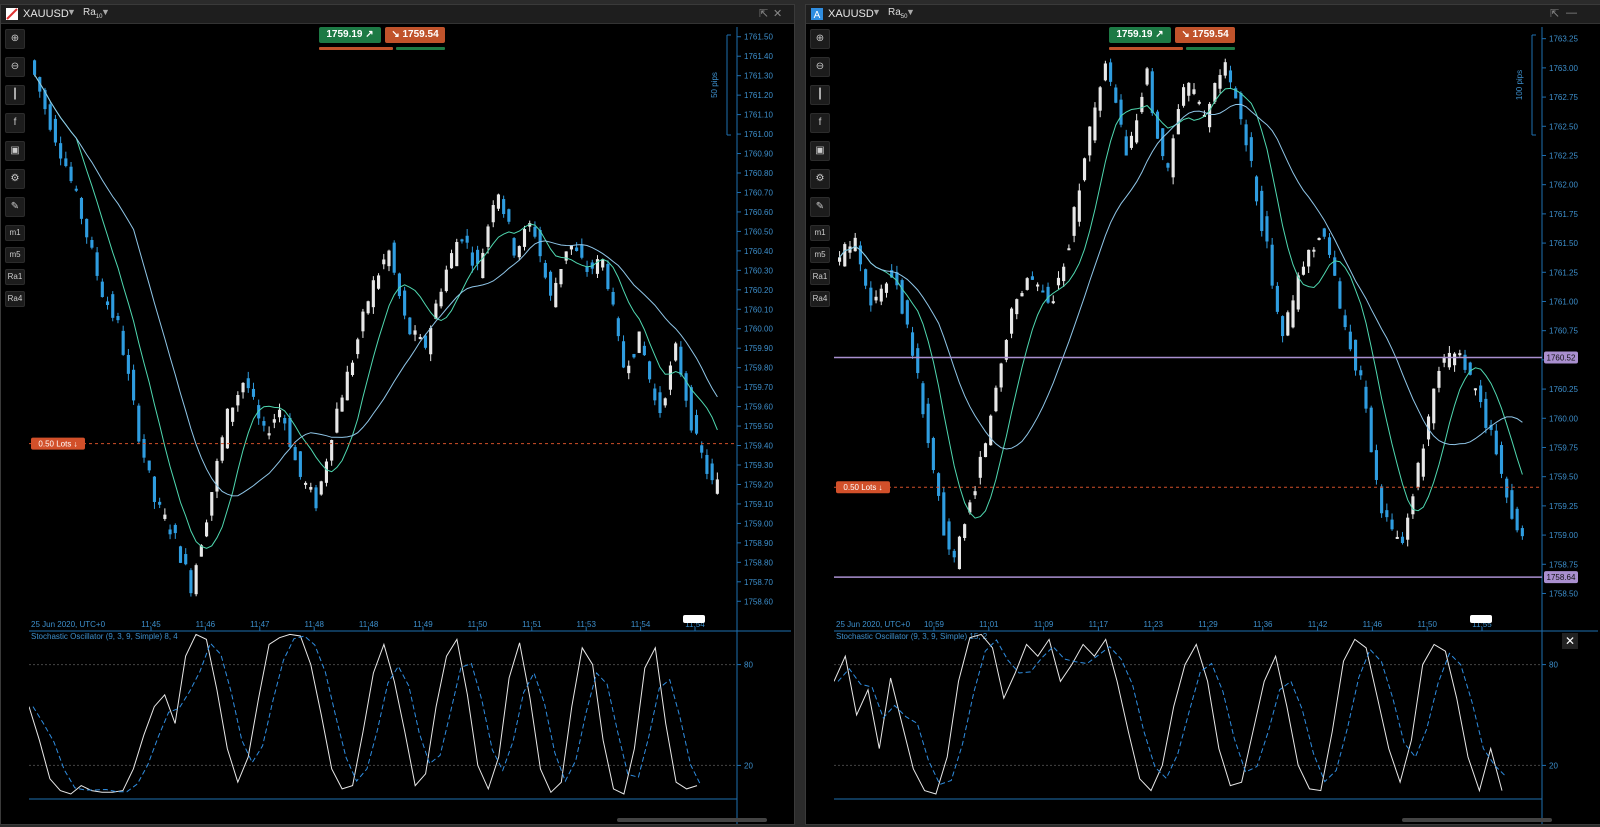 This screenshot has height=827, width=1600. Describe the element at coordinates (356, 48) in the screenshot. I see `sell-volume-bar` at that location.